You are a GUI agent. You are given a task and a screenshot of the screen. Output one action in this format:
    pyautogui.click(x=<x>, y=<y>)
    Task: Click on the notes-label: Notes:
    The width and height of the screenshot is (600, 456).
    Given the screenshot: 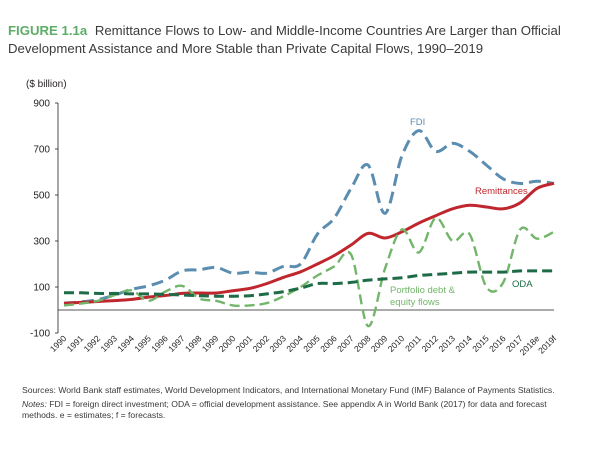 What is the action you would take?
    pyautogui.click(x=34, y=403)
    